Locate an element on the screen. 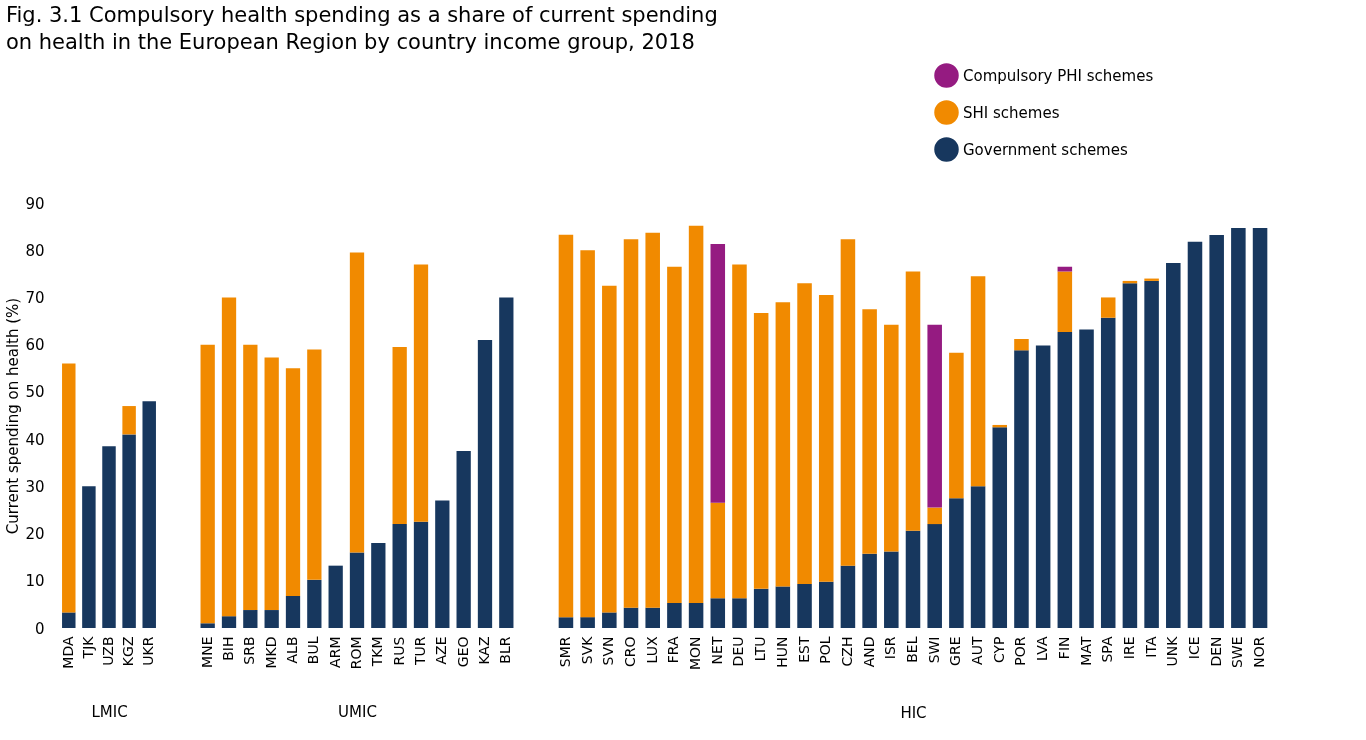  x-tick-label: CRO is located at coordinates (630, 652).